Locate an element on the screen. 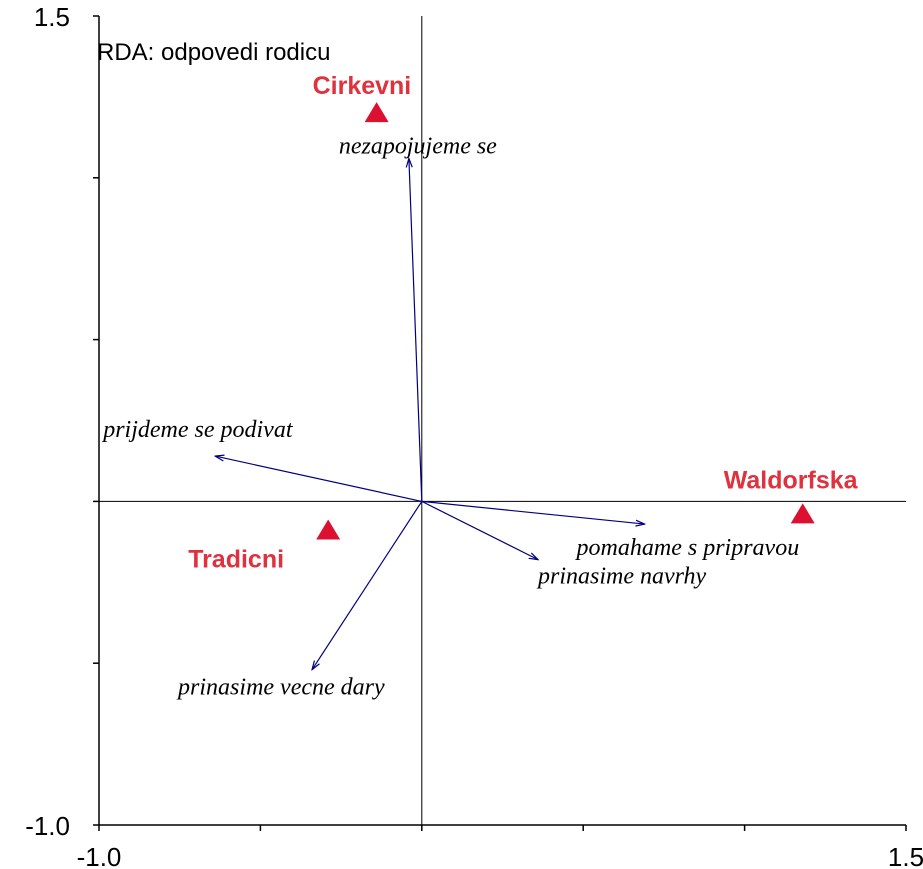 Image resolution: width=923 pixels, height=869 pixels. x-tick-label: -1.0 is located at coordinates (99, 855).